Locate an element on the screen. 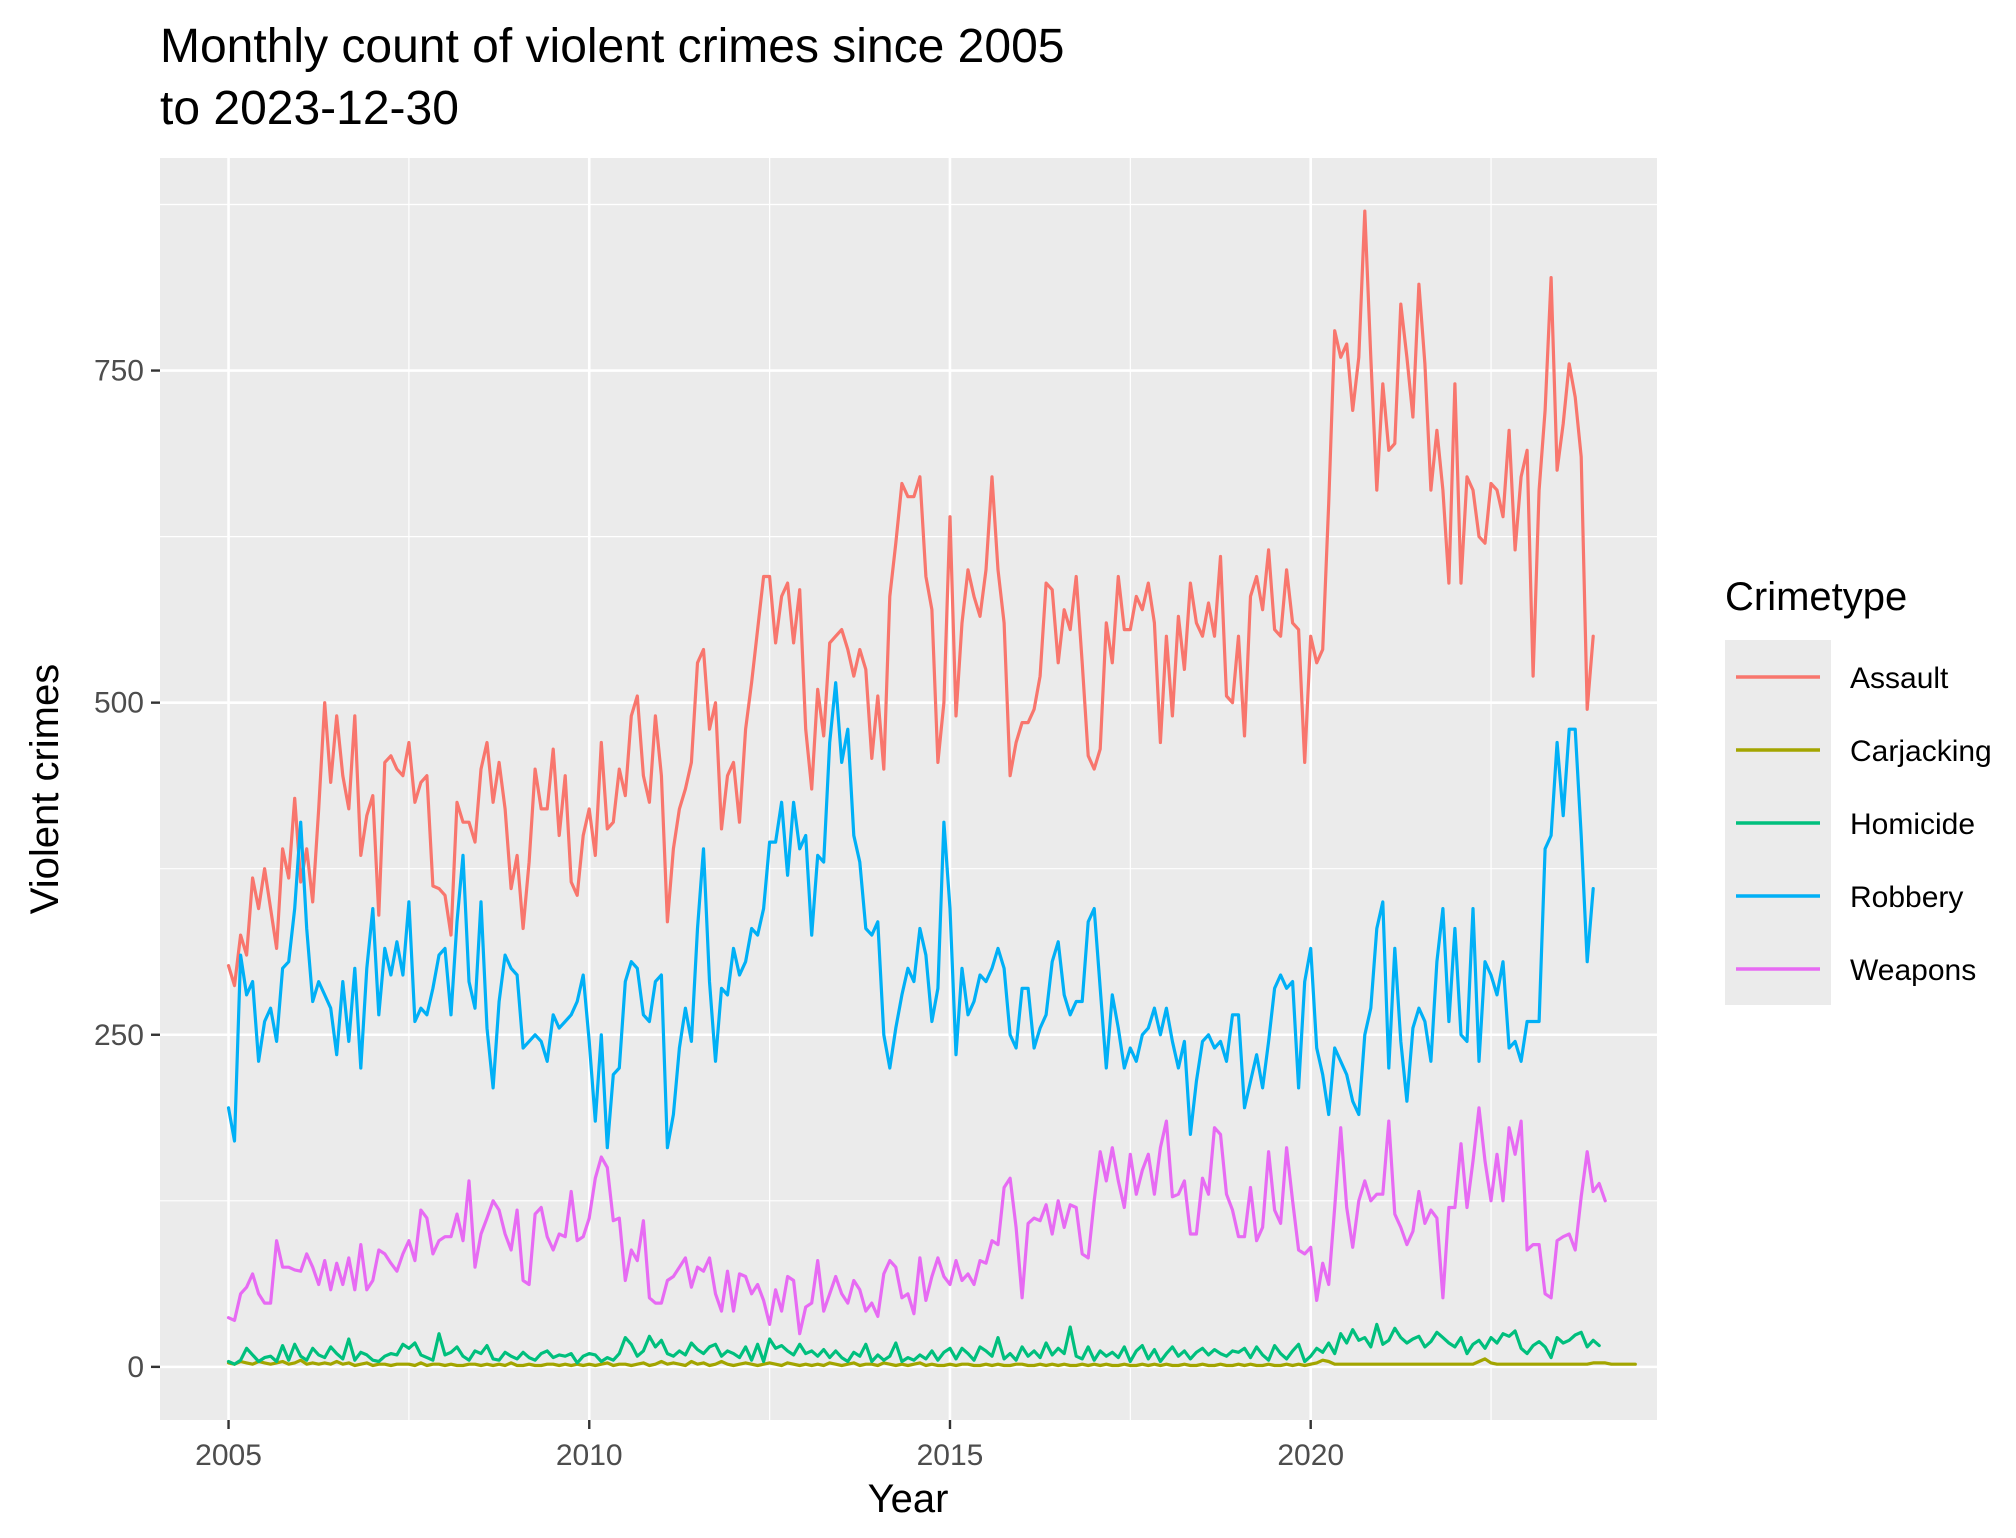 Image resolution: width=2016 pixels, height=1538 pixels. y-axis: 0 250 500 750 is located at coordinates (127, 869).